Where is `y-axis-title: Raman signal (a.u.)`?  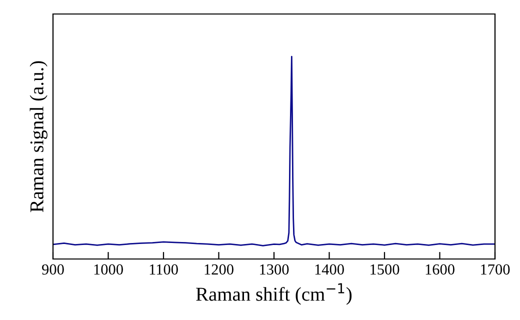
y-axis-title: Raman signal (a.u.) is located at coordinates (39, 136).